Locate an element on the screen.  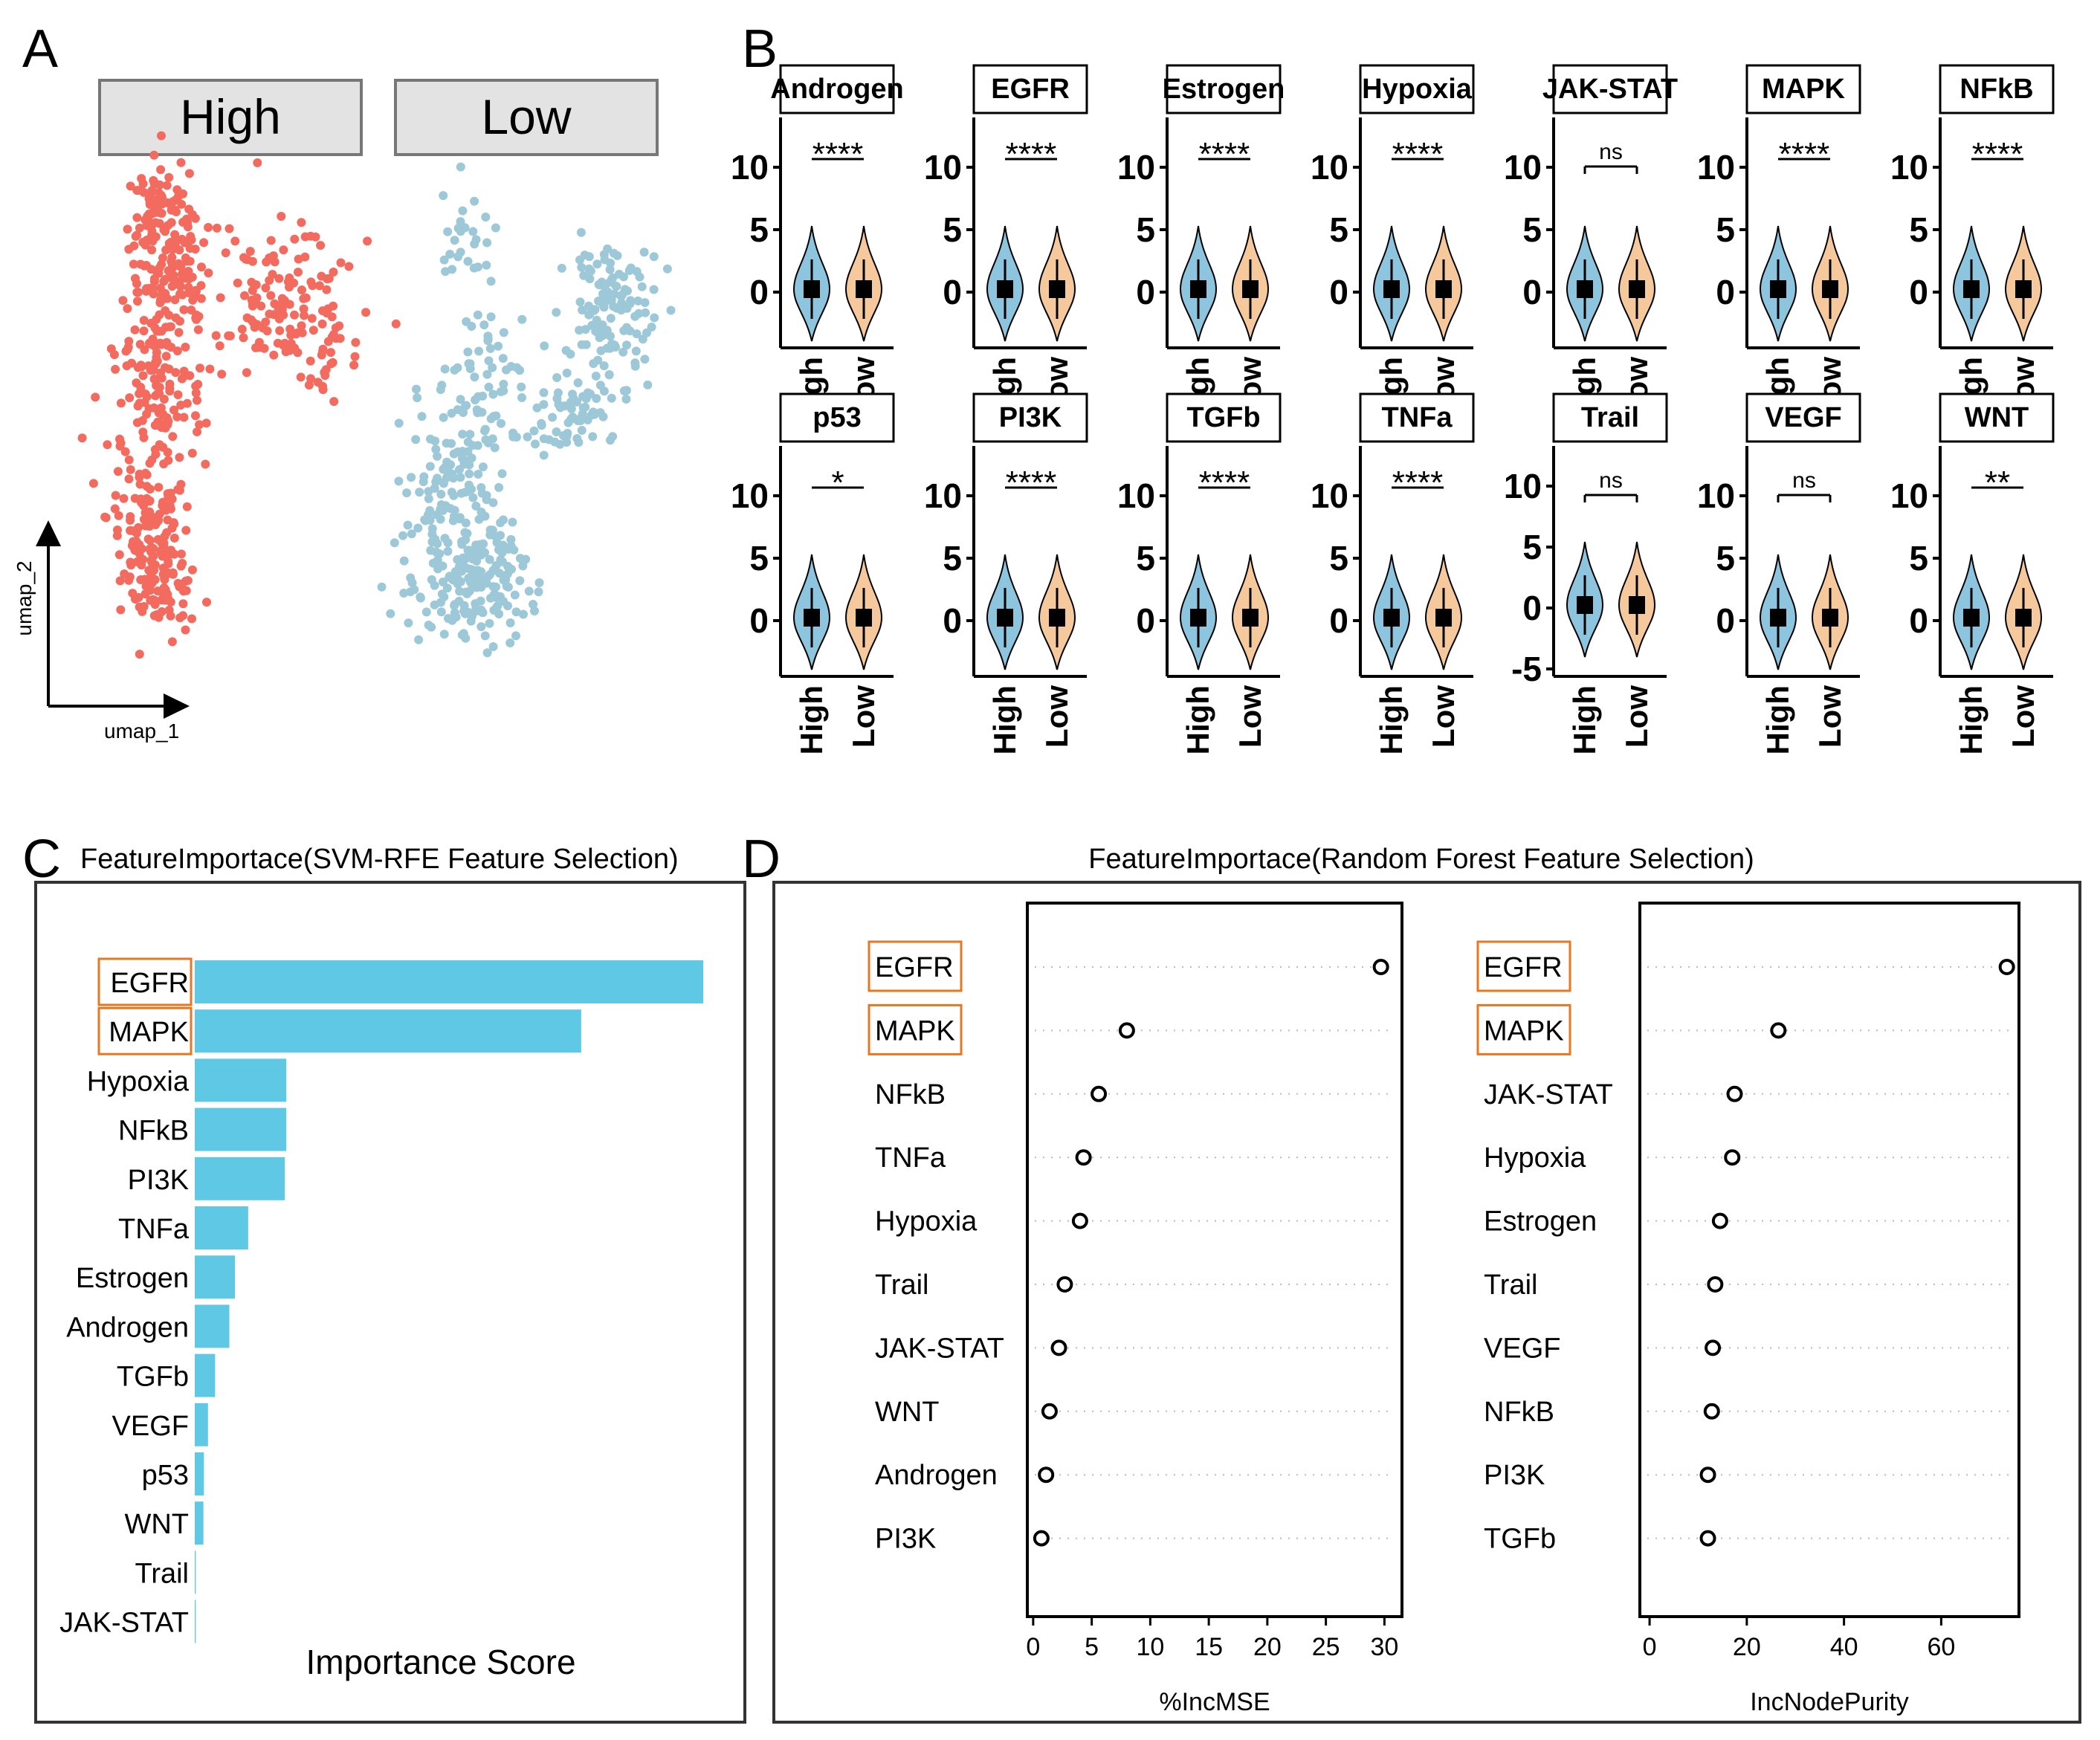
significance-label: ** is located at coordinates (1998, 483).